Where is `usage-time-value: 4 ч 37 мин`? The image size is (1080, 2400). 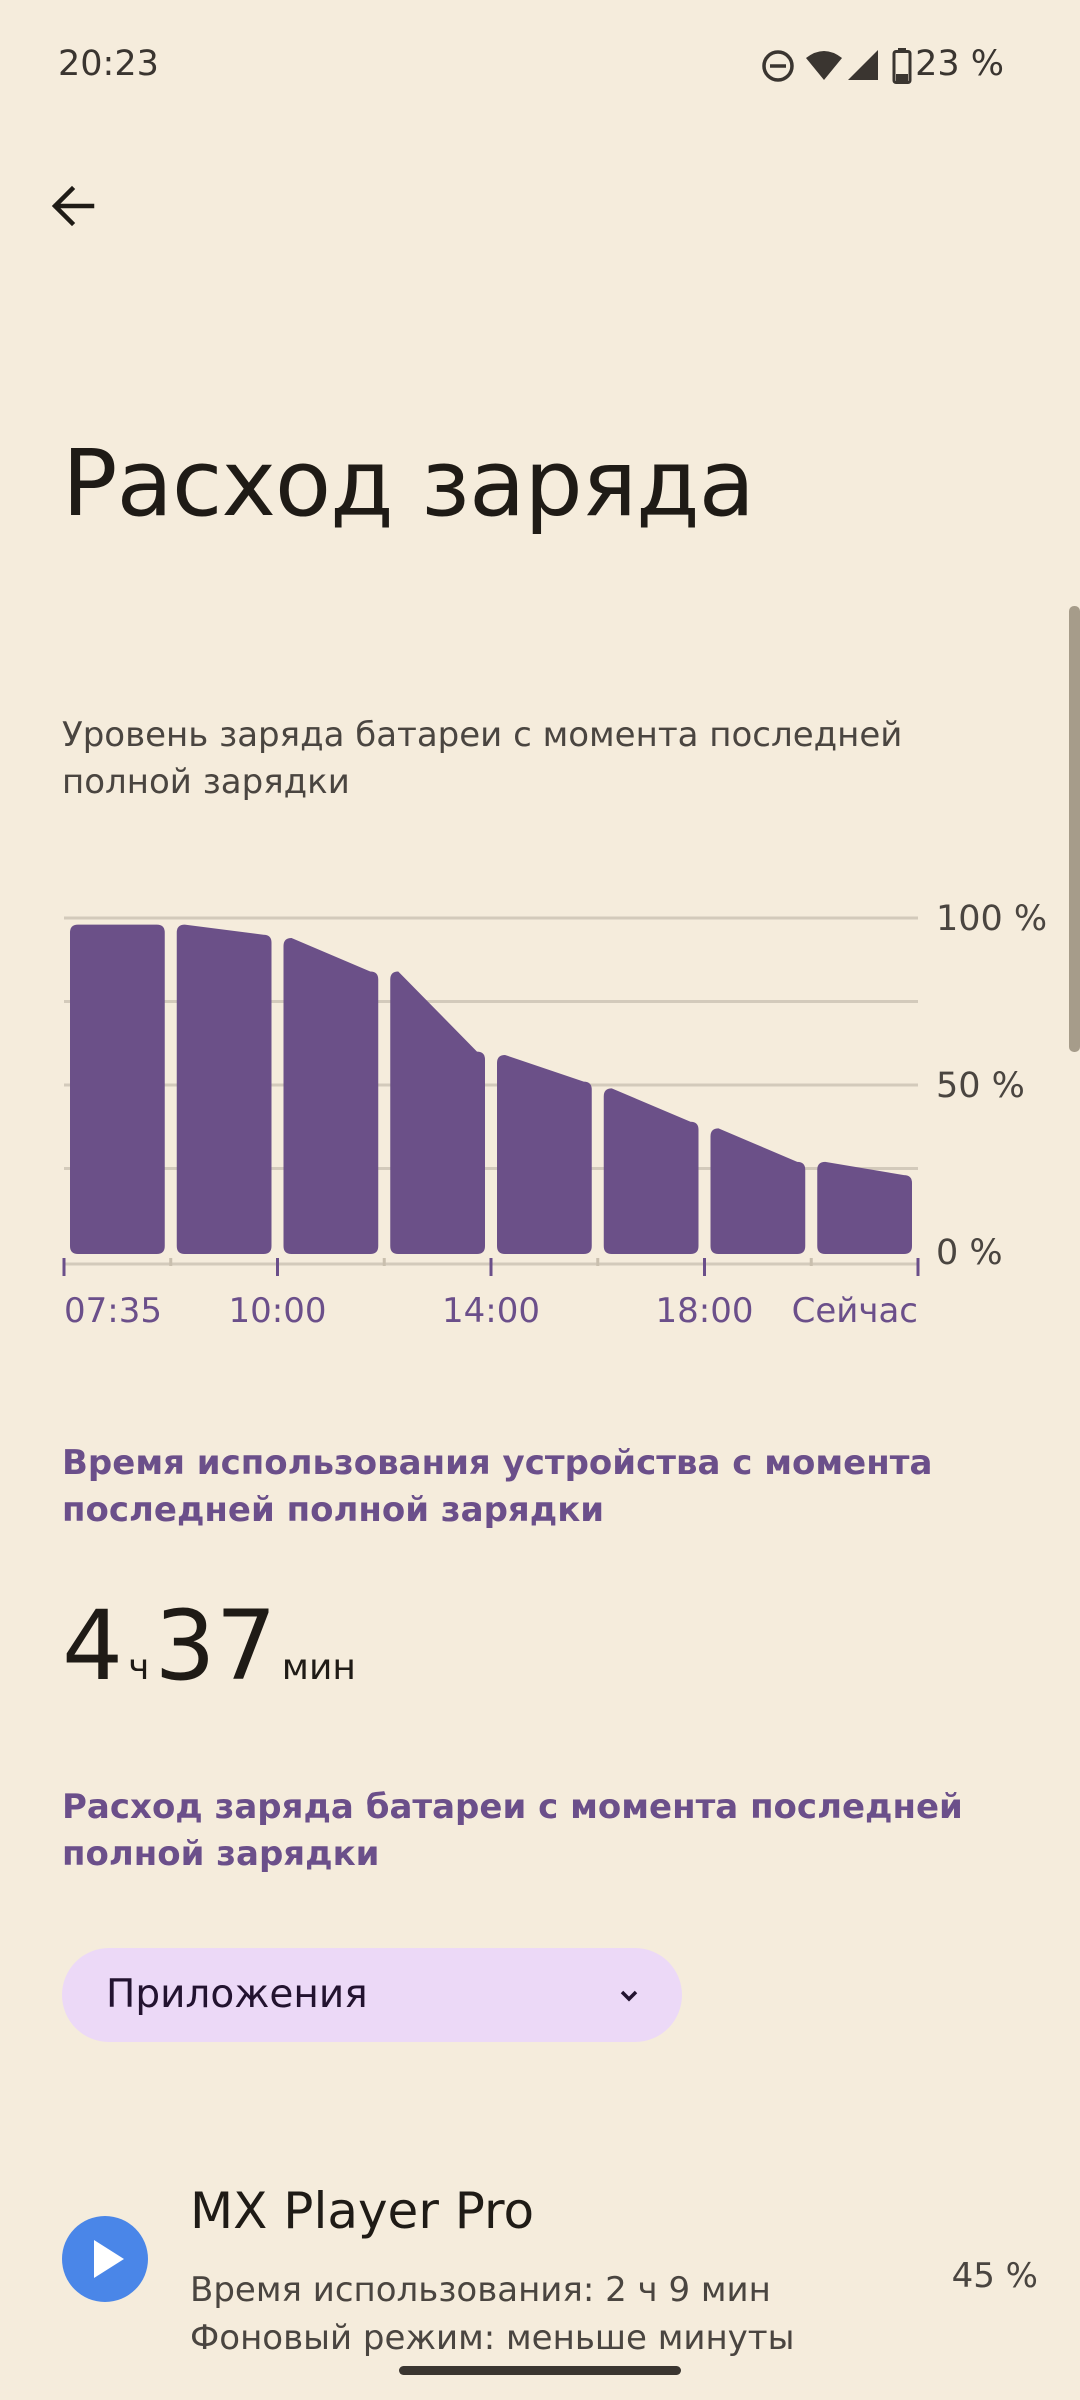 usage-time-value: 4 ч 37 мин is located at coordinates (209, 1646).